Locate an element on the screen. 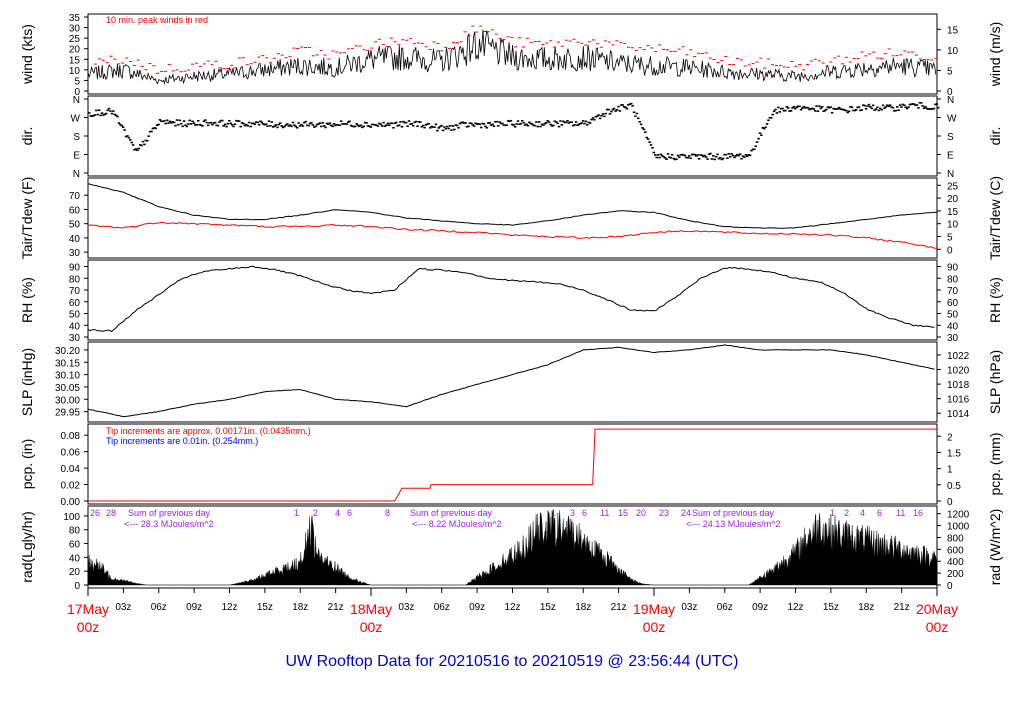  series-line-tair is located at coordinates (512, 206).